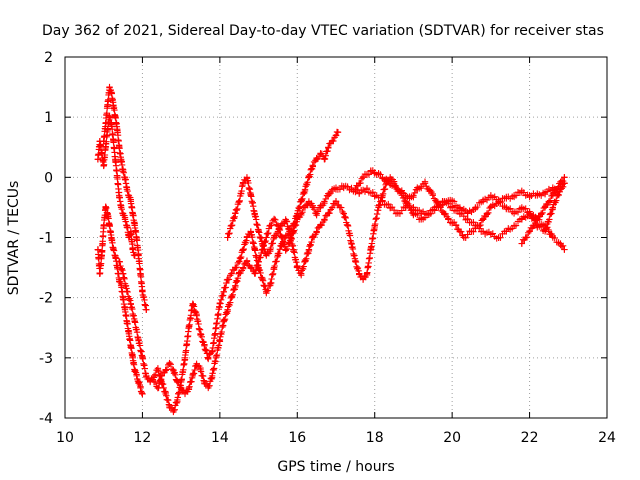 The image size is (640, 480). What do you see at coordinates (46, 239) in the screenshot?
I see `y-tick-label-3: -1` at bounding box center [46, 239].